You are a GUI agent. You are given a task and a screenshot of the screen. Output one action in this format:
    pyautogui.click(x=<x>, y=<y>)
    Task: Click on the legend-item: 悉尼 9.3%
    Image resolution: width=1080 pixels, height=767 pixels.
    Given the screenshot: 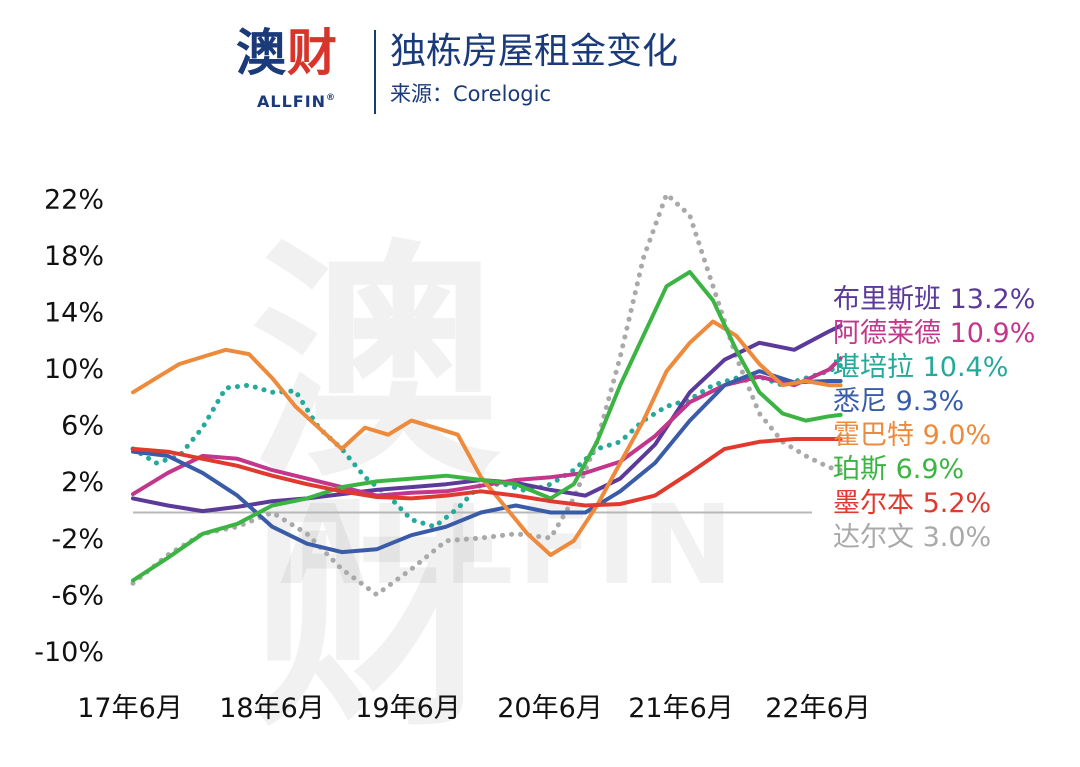 What is the action you would take?
    pyautogui.click(x=898, y=401)
    